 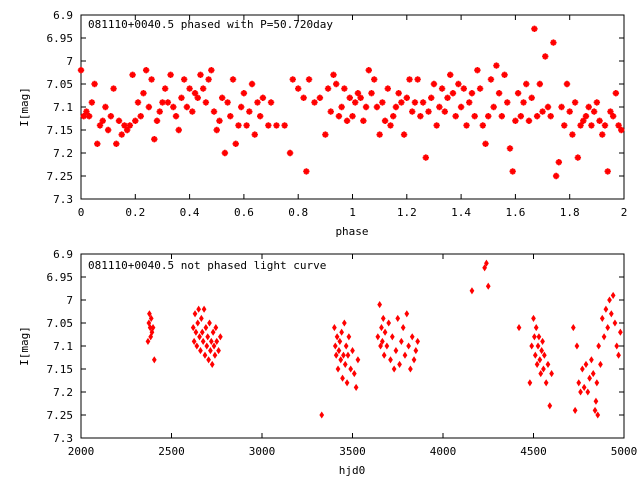 I want to click on phased-x-tick-label: 0.4, so click(x=190, y=212).